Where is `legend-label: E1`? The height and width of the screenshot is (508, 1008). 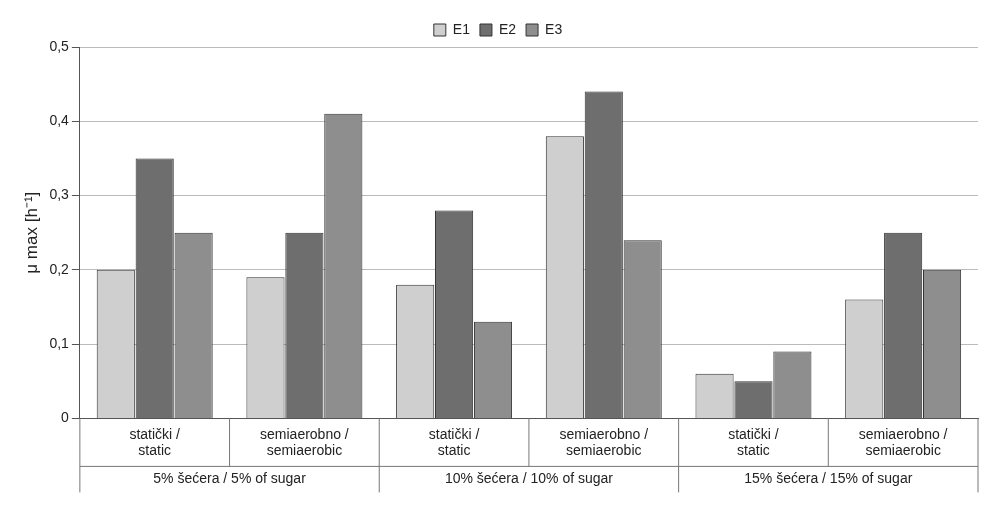
legend-label: E1 is located at coordinates (461, 28).